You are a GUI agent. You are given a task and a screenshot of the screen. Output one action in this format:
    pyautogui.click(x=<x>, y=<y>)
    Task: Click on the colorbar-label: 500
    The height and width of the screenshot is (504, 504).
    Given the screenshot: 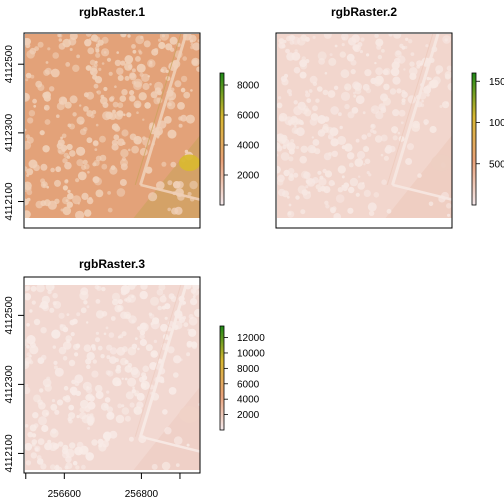 What is the action you would take?
    pyautogui.click(x=496, y=164)
    